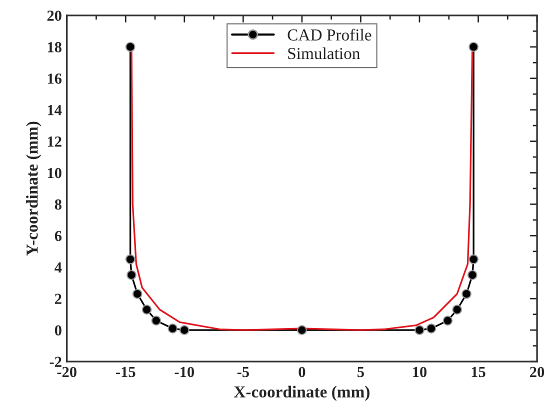 The width and height of the screenshot is (548, 417). I want to click on x-tick-label: 5, so click(361, 372).